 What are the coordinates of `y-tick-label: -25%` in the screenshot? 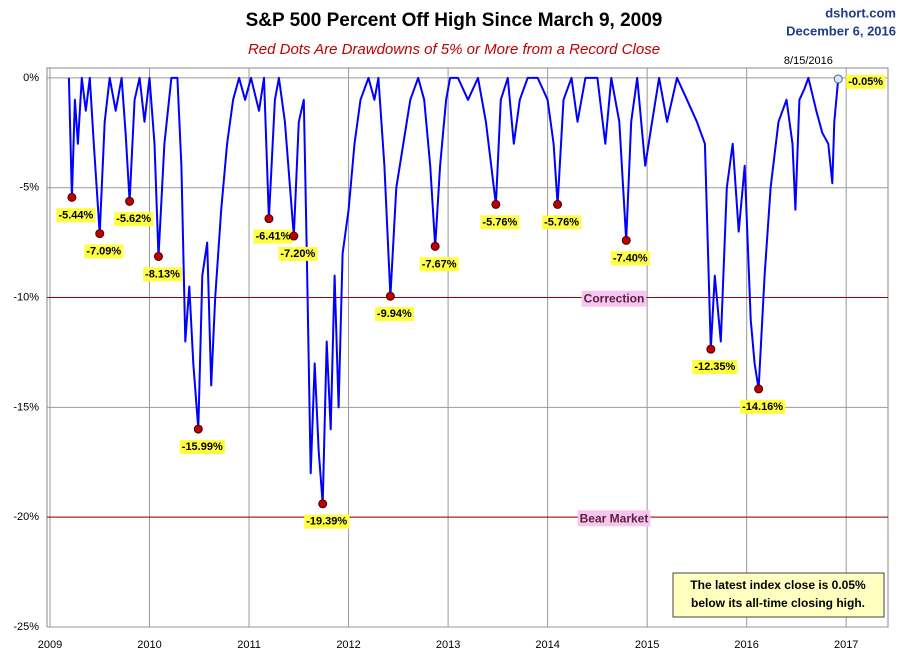 It's located at (26, 627).